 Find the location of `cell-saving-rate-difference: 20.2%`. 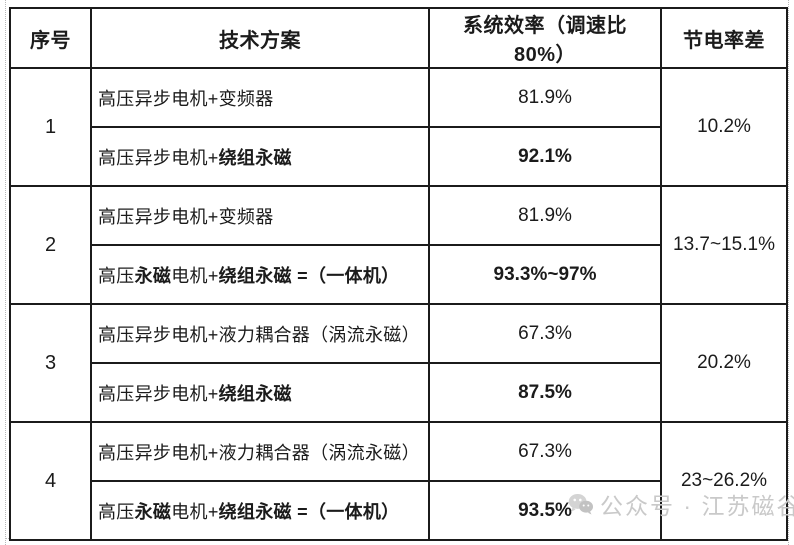

cell-saving-rate-difference: 20.2% is located at coordinates (724, 363).